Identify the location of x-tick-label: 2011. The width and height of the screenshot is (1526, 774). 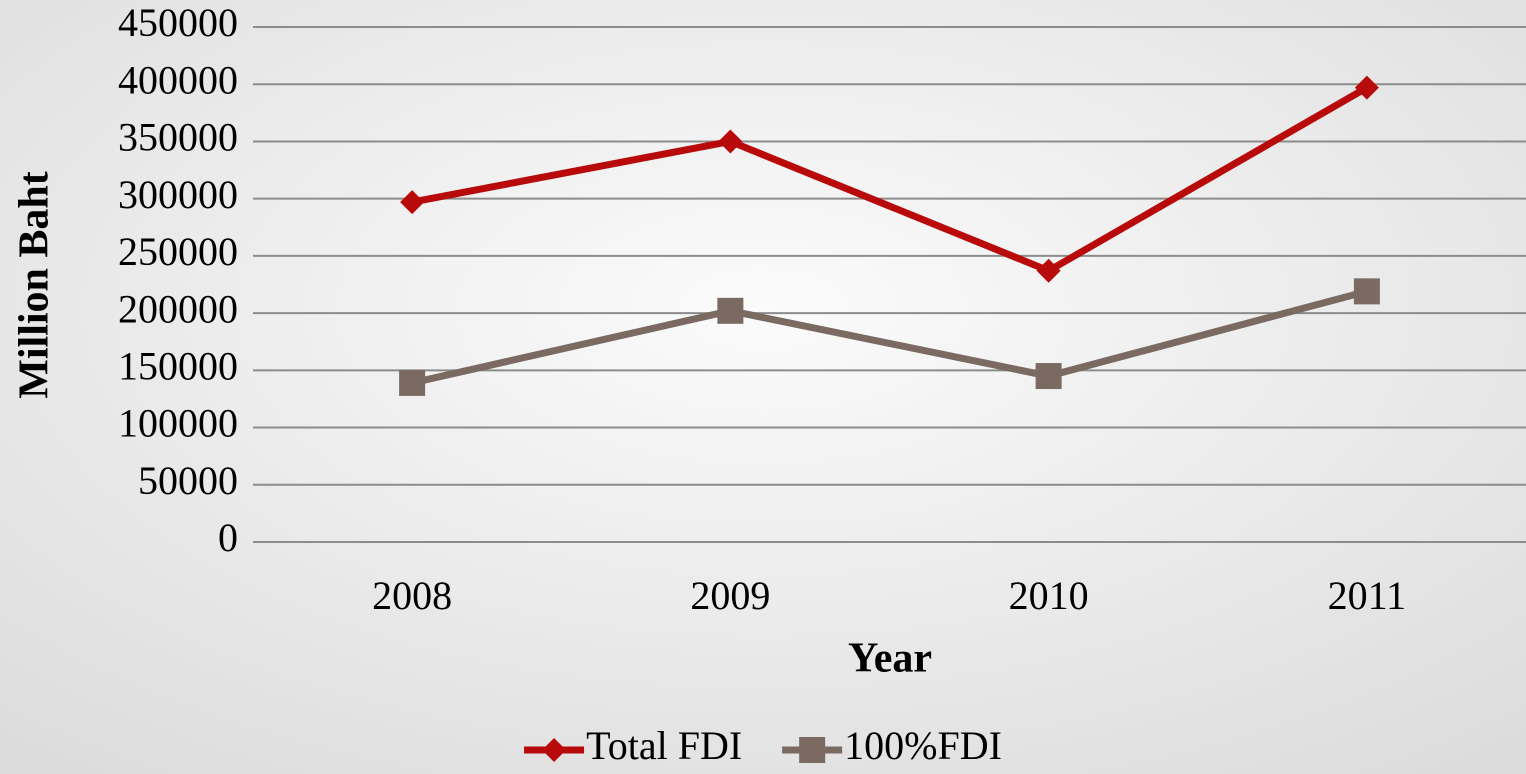
(1367, 595).